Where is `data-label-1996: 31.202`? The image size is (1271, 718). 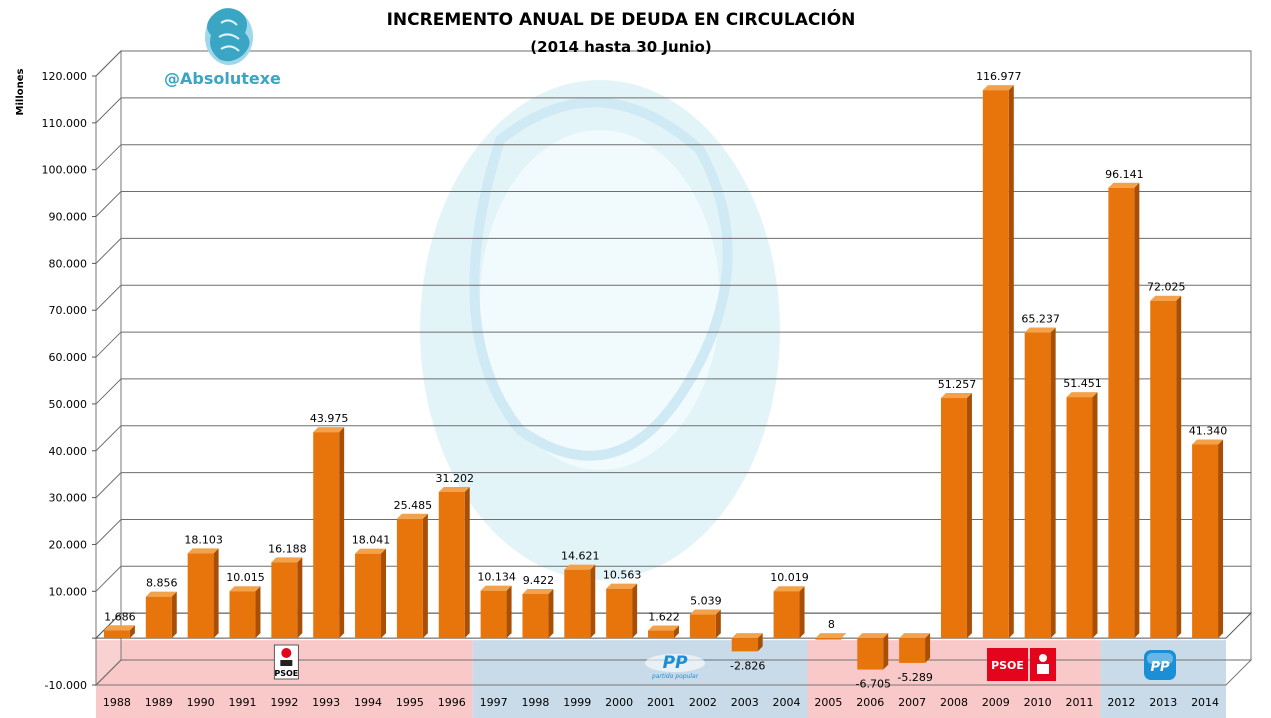
data-label-1996: 31.202 is located at coordinates (454, 478).